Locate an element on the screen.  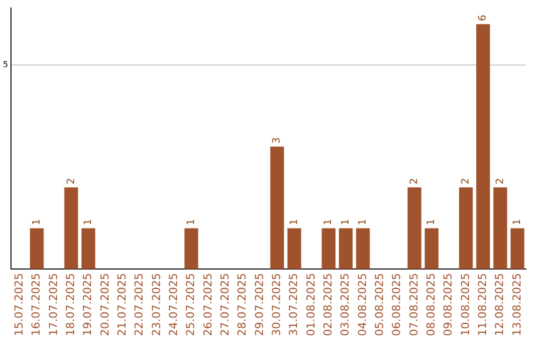
x-tick-label: 20.07.2025 is located at coordinates (105, 304).